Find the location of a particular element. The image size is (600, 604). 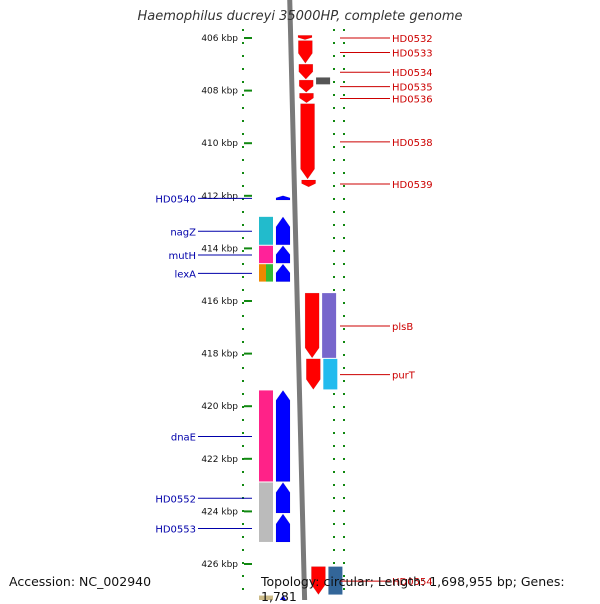

reverse-gene-label: mutH is located at coordinates (182, 256).